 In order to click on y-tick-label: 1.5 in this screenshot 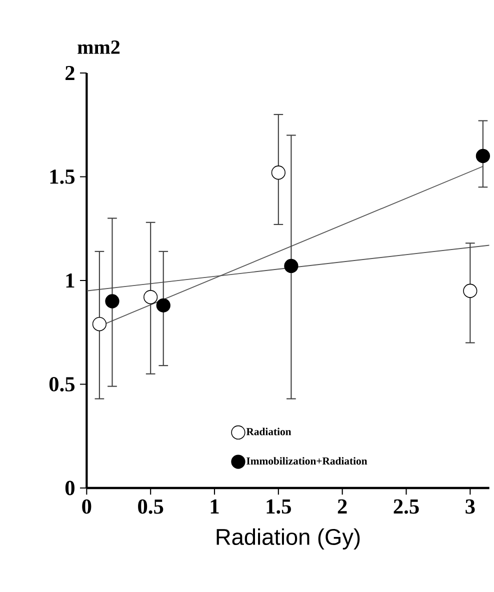, I will do `click(62, 177)`.